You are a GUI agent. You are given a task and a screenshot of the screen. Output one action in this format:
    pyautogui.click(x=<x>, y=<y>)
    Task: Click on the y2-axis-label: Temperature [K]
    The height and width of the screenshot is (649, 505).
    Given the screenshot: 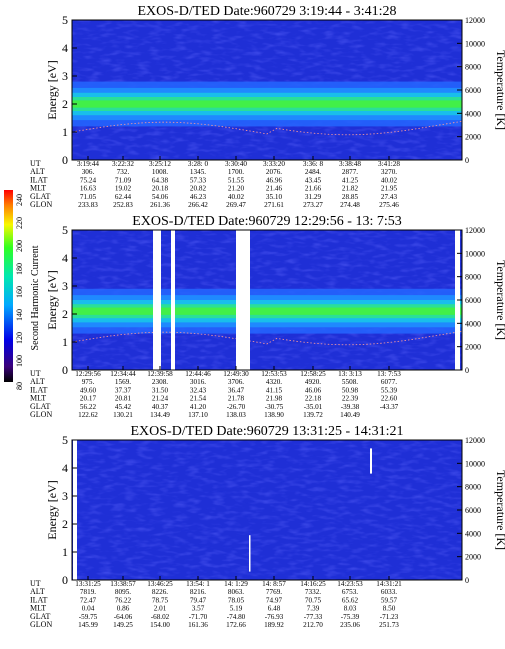 What is the action you would take?
    pyautogui.click(x=499, y=300)
    